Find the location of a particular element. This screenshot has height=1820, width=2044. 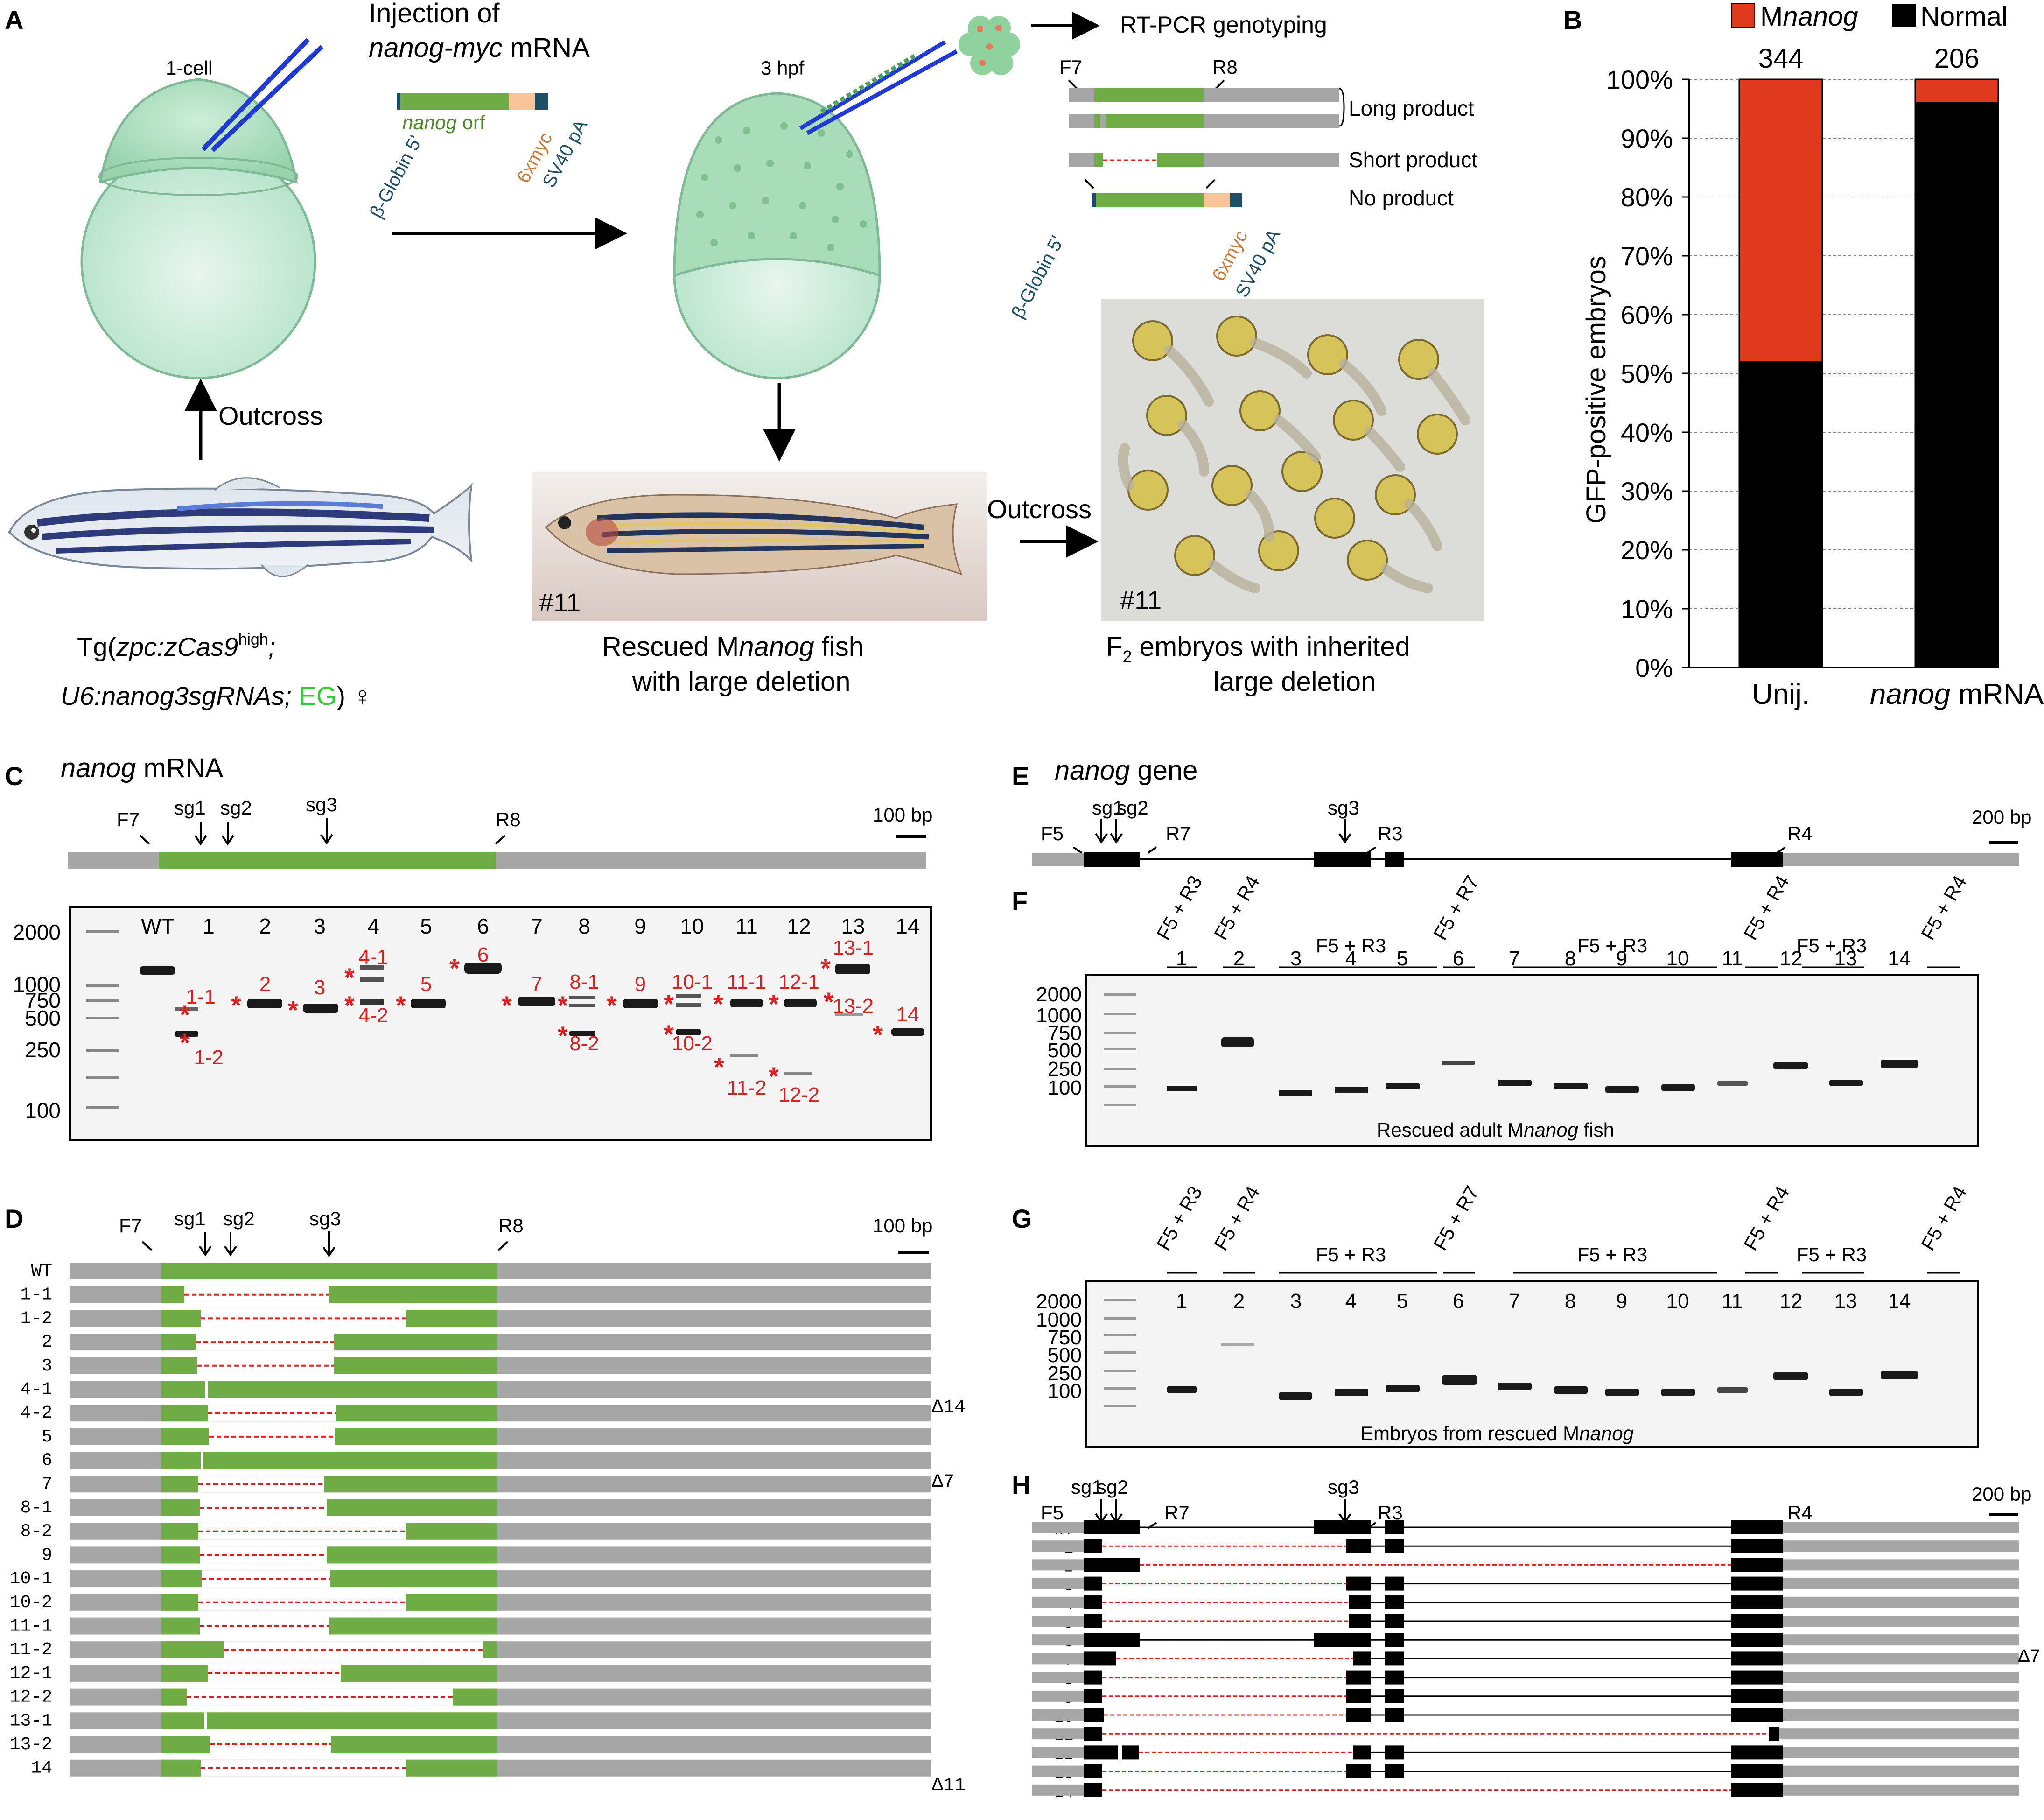

short-product-diagram is located at coordinates (1204, 160).